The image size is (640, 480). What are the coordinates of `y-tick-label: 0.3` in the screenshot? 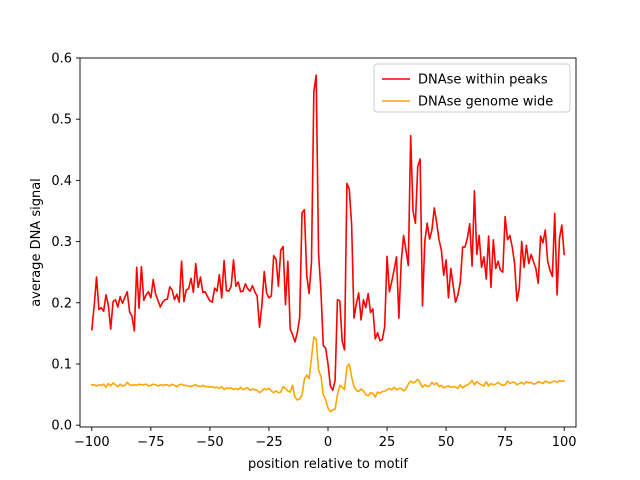 It's located at (61, 242).